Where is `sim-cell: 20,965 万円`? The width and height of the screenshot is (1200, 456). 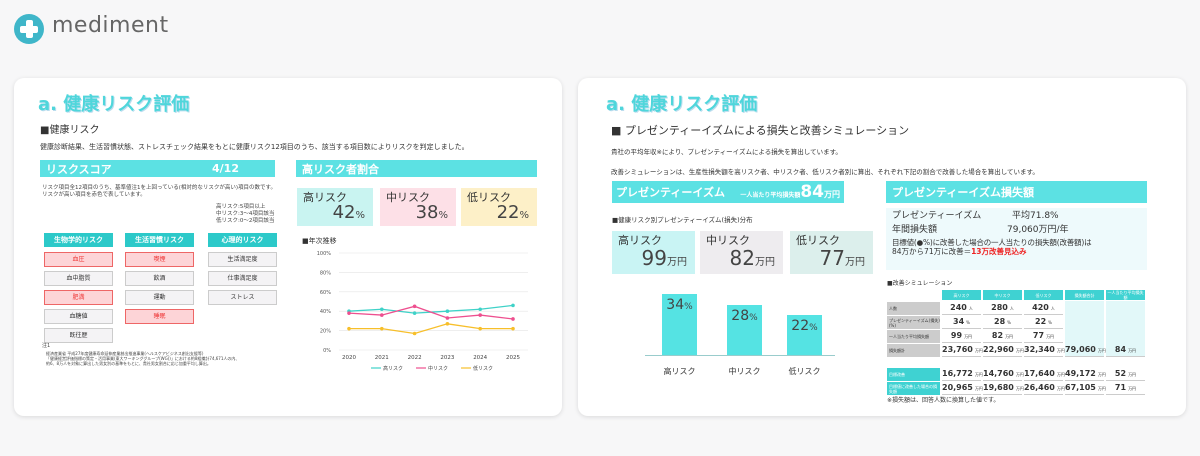 sim-cell: 20,965 万円 is located at coordinates (962, 389).